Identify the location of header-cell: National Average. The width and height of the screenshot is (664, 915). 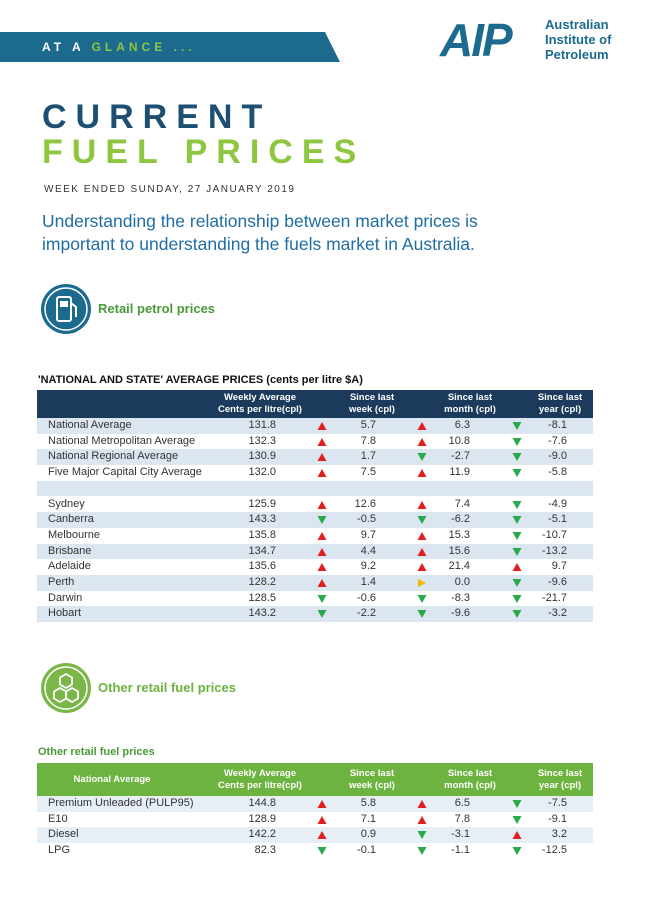
(112, 779).